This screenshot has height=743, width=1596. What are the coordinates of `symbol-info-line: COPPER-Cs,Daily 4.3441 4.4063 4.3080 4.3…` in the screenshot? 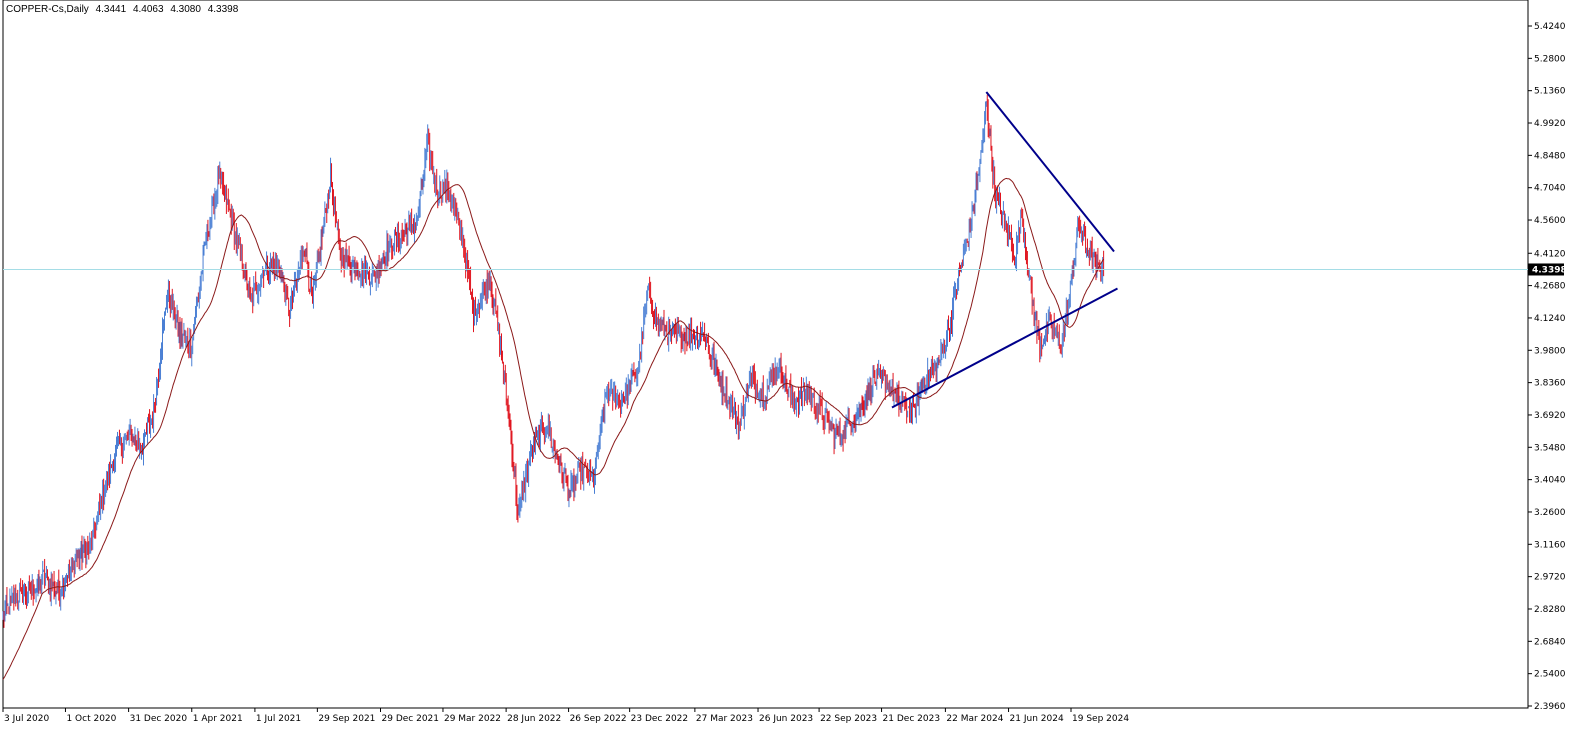 It's located at (124, 9).